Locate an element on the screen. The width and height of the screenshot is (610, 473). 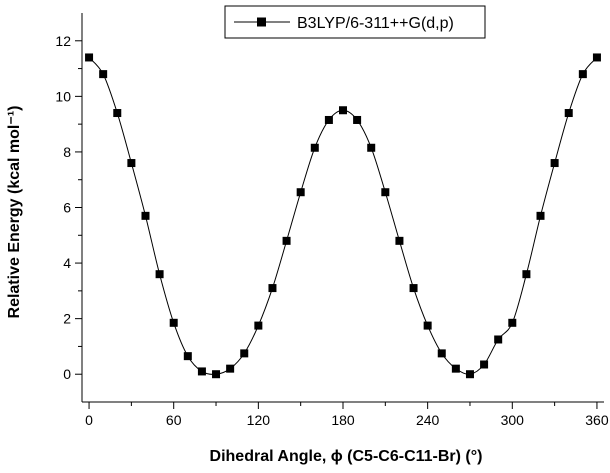
y-tick-label: 10 is located at coordinates (63, 96).